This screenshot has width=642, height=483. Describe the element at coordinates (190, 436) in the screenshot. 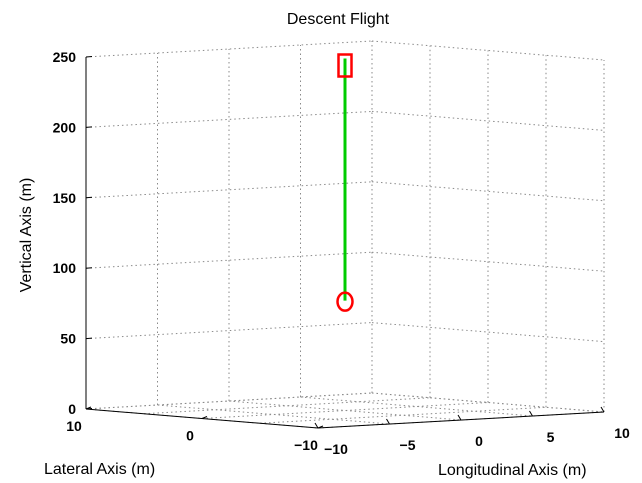

I see `x-tick-label: 0` at that location.